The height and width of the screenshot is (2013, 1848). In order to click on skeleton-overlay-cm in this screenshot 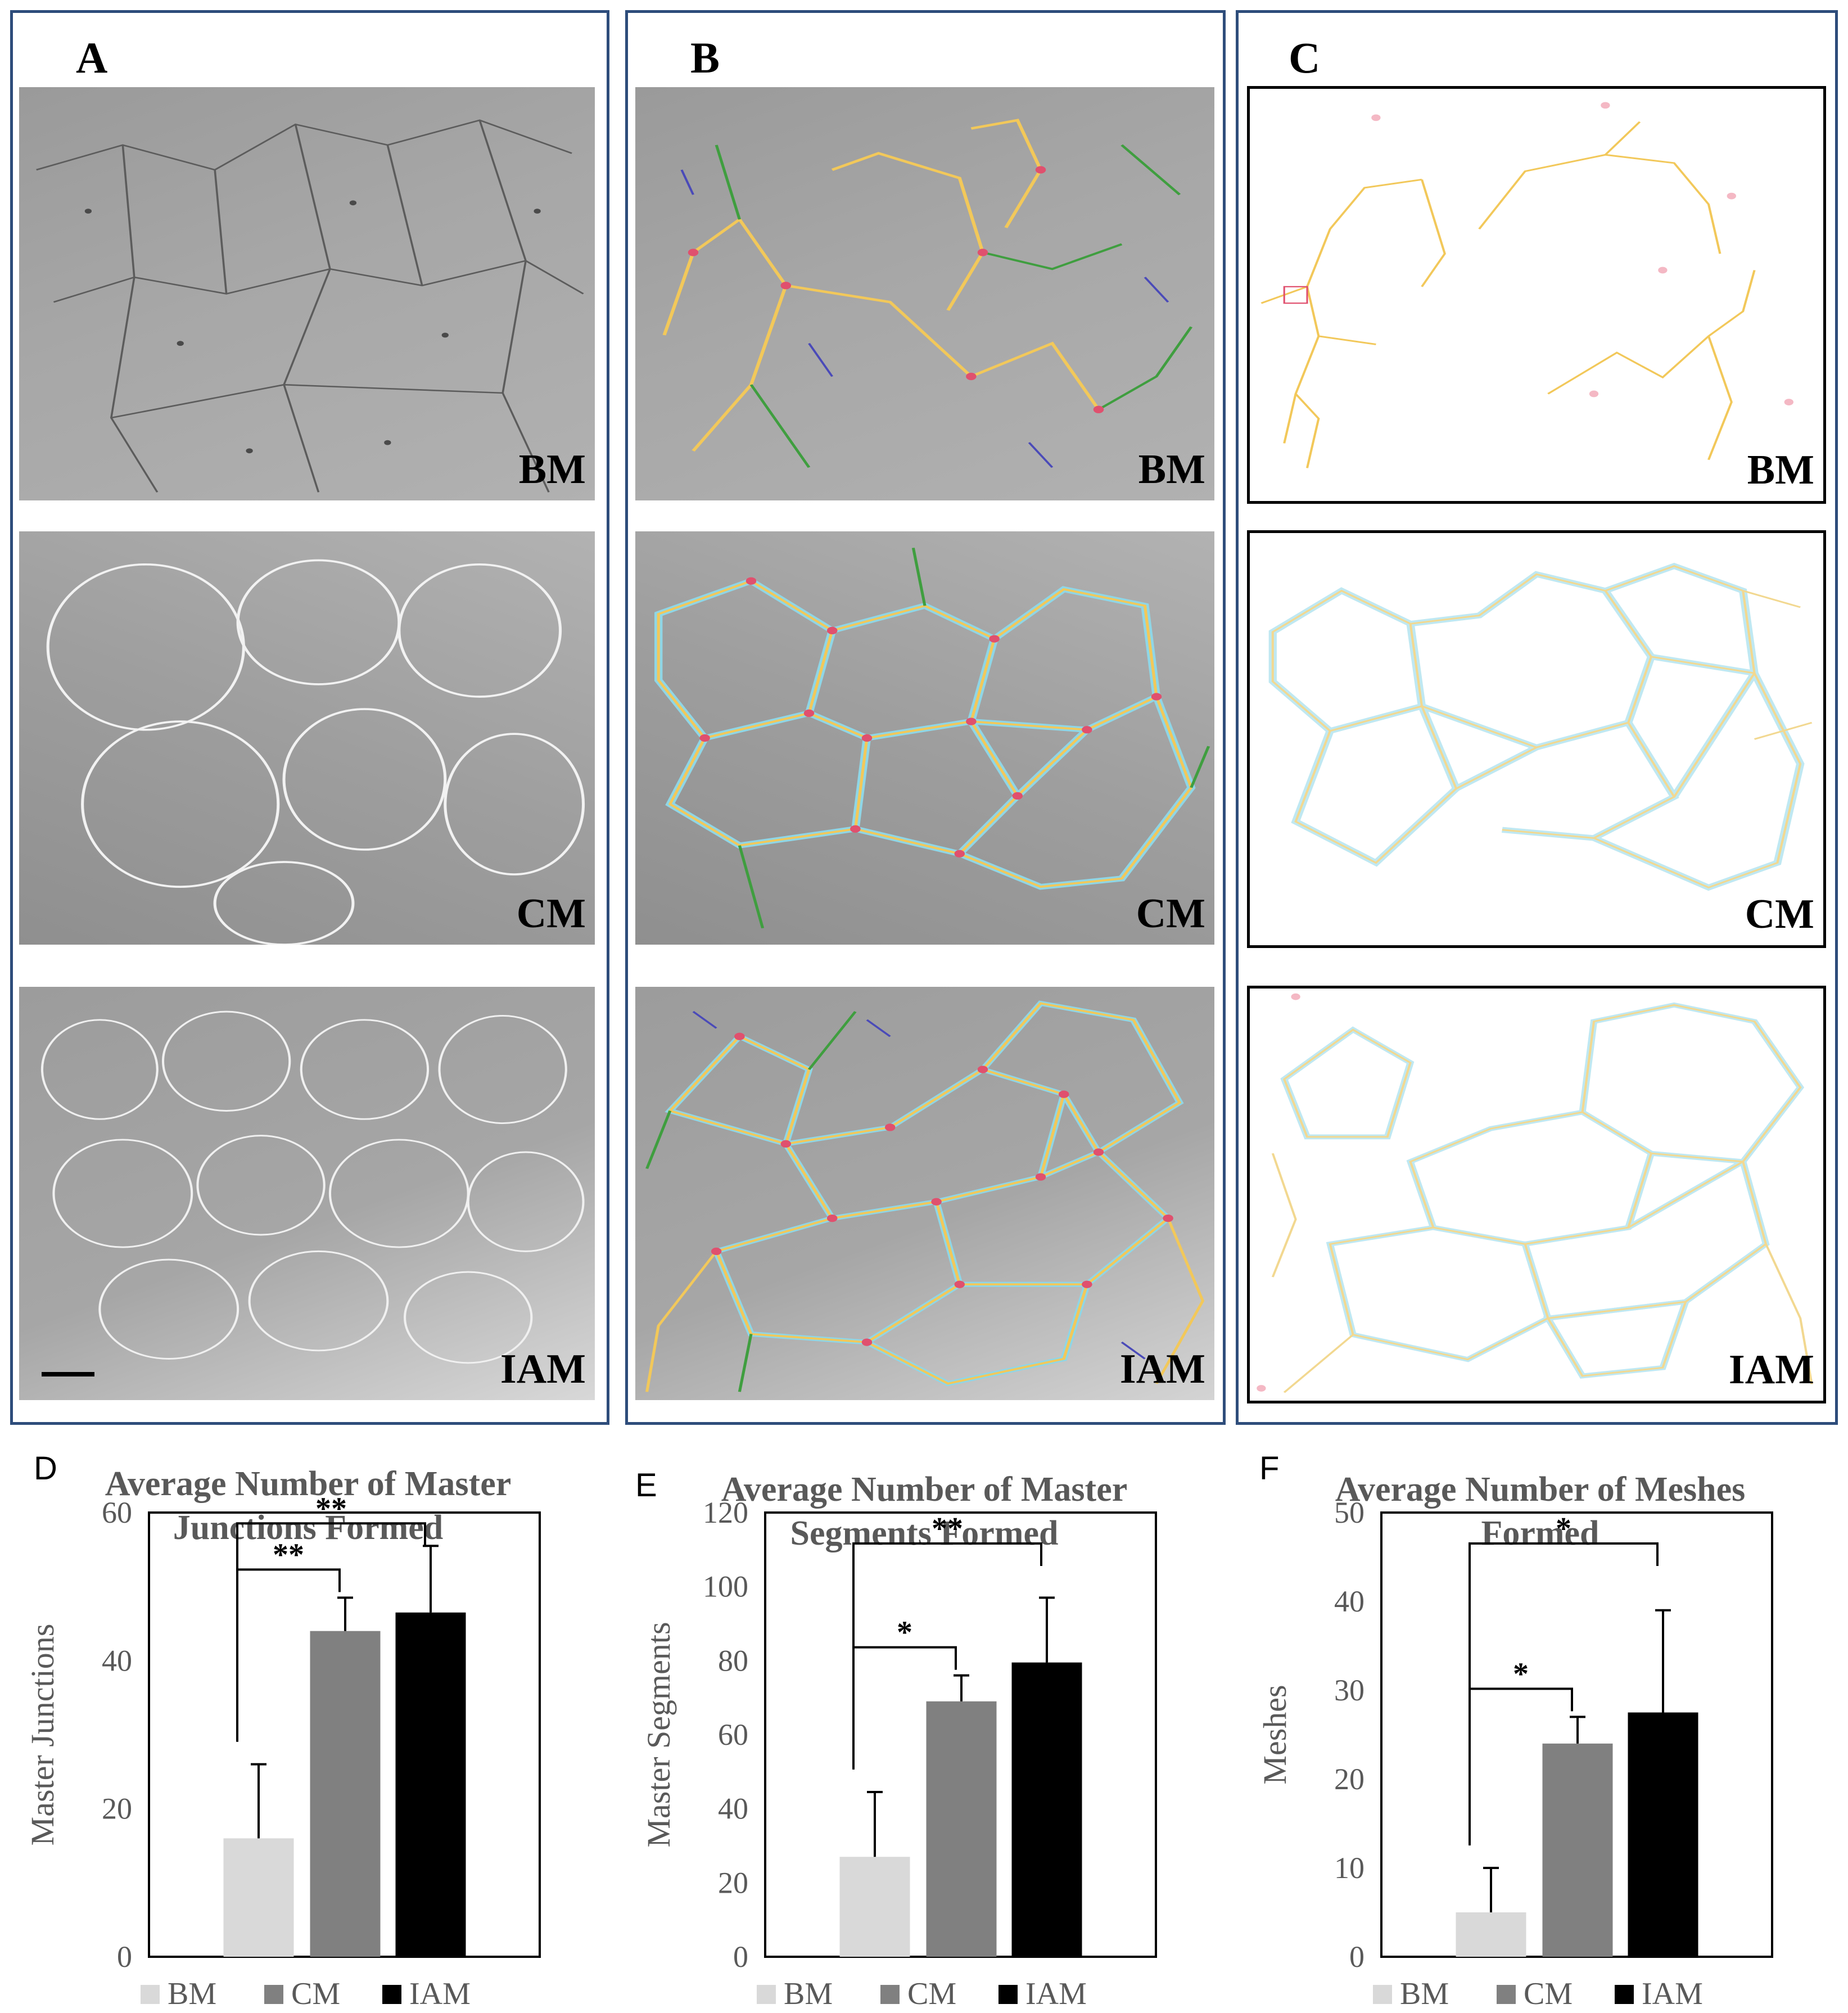, I will do `click(1540, 726)`.